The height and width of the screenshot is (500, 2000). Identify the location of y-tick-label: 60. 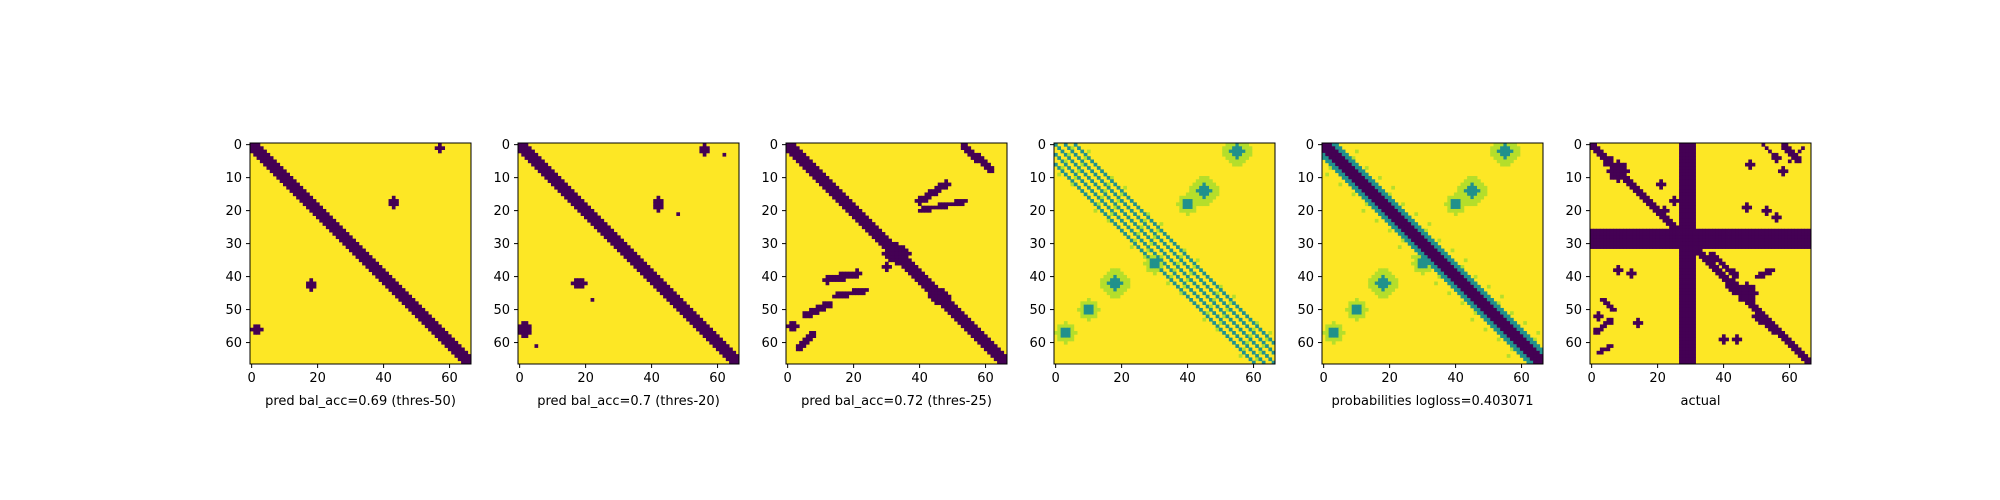
(1305, 343).